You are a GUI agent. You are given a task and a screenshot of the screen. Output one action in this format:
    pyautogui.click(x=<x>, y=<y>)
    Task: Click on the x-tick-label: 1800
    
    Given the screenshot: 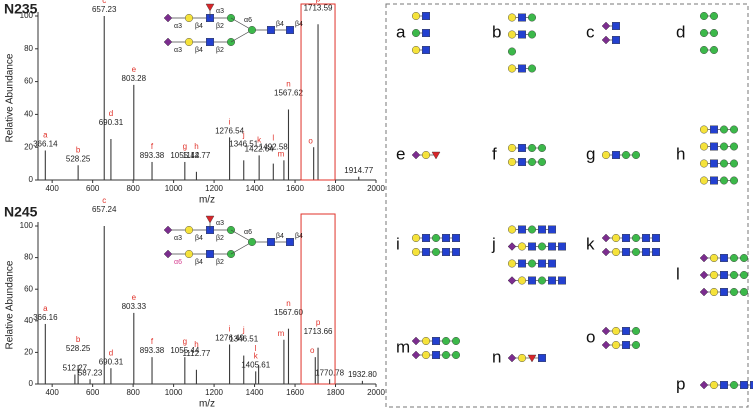 What is the action you would take?
    pyautogui.click(x=336, y=188)
    